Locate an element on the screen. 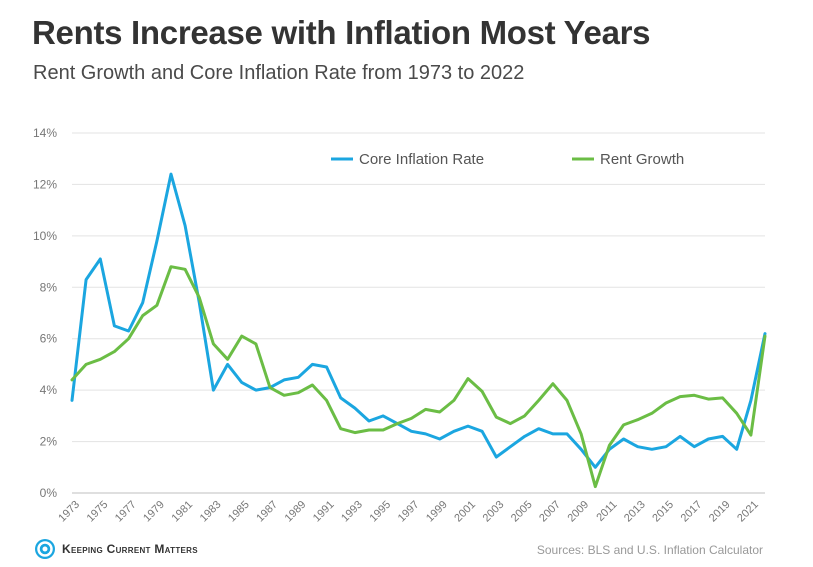 This screenshot has height=567, width=813. y-tick-label: 2% is located at coordinates (49, 442).